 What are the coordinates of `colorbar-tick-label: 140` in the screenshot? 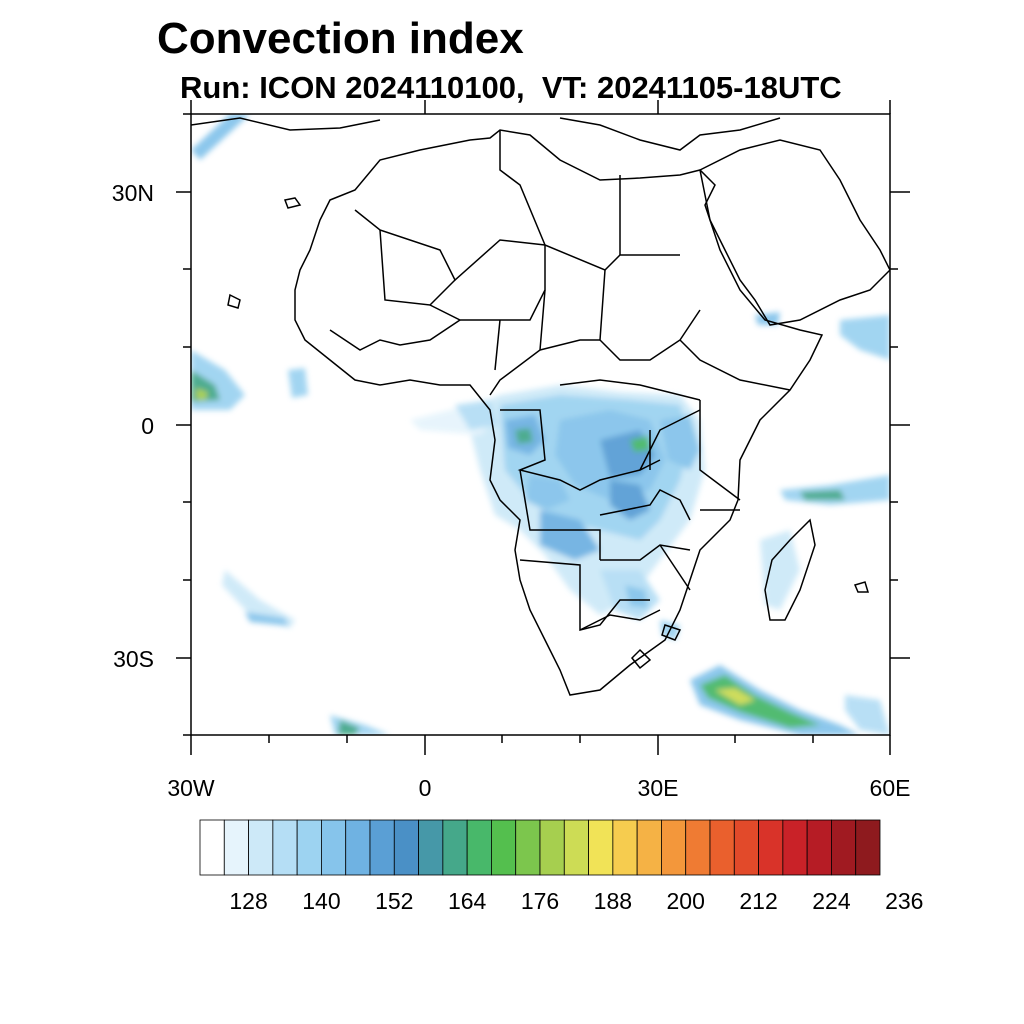 It's located at (321, 901).